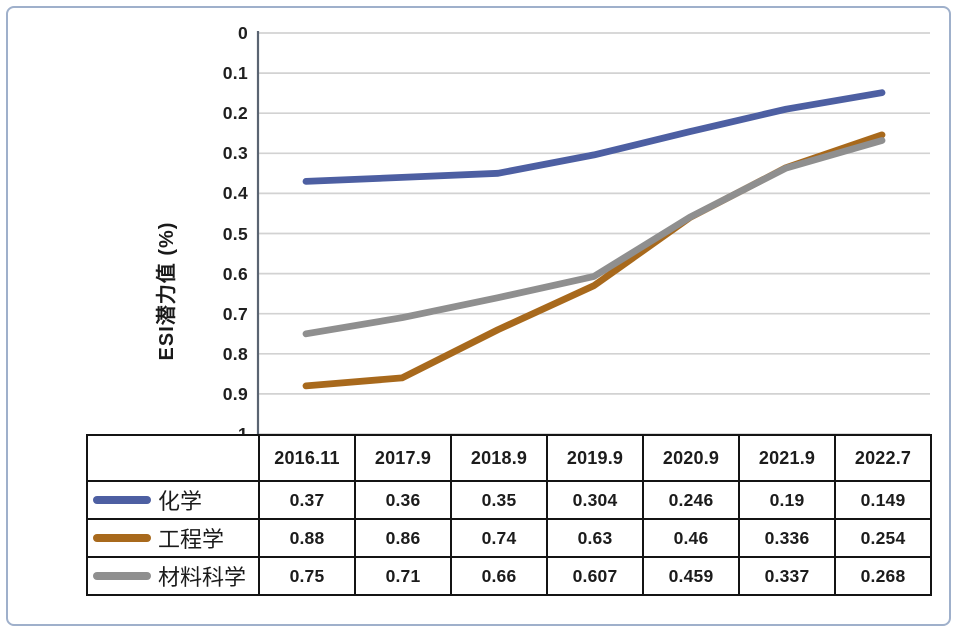  Describe the element at coordinates (883, 538) in the screenshot. I see `table-cell: 0.254` at that location.